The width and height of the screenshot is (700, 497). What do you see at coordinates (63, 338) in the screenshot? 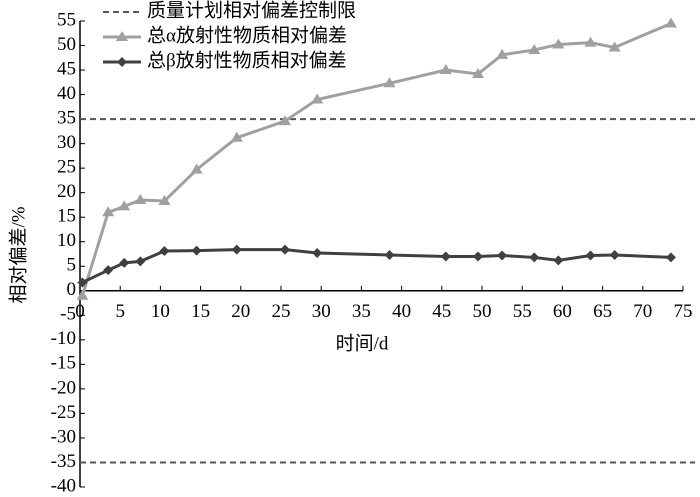
I see `y-tick-label: -10` at bounding box center [63, 338].